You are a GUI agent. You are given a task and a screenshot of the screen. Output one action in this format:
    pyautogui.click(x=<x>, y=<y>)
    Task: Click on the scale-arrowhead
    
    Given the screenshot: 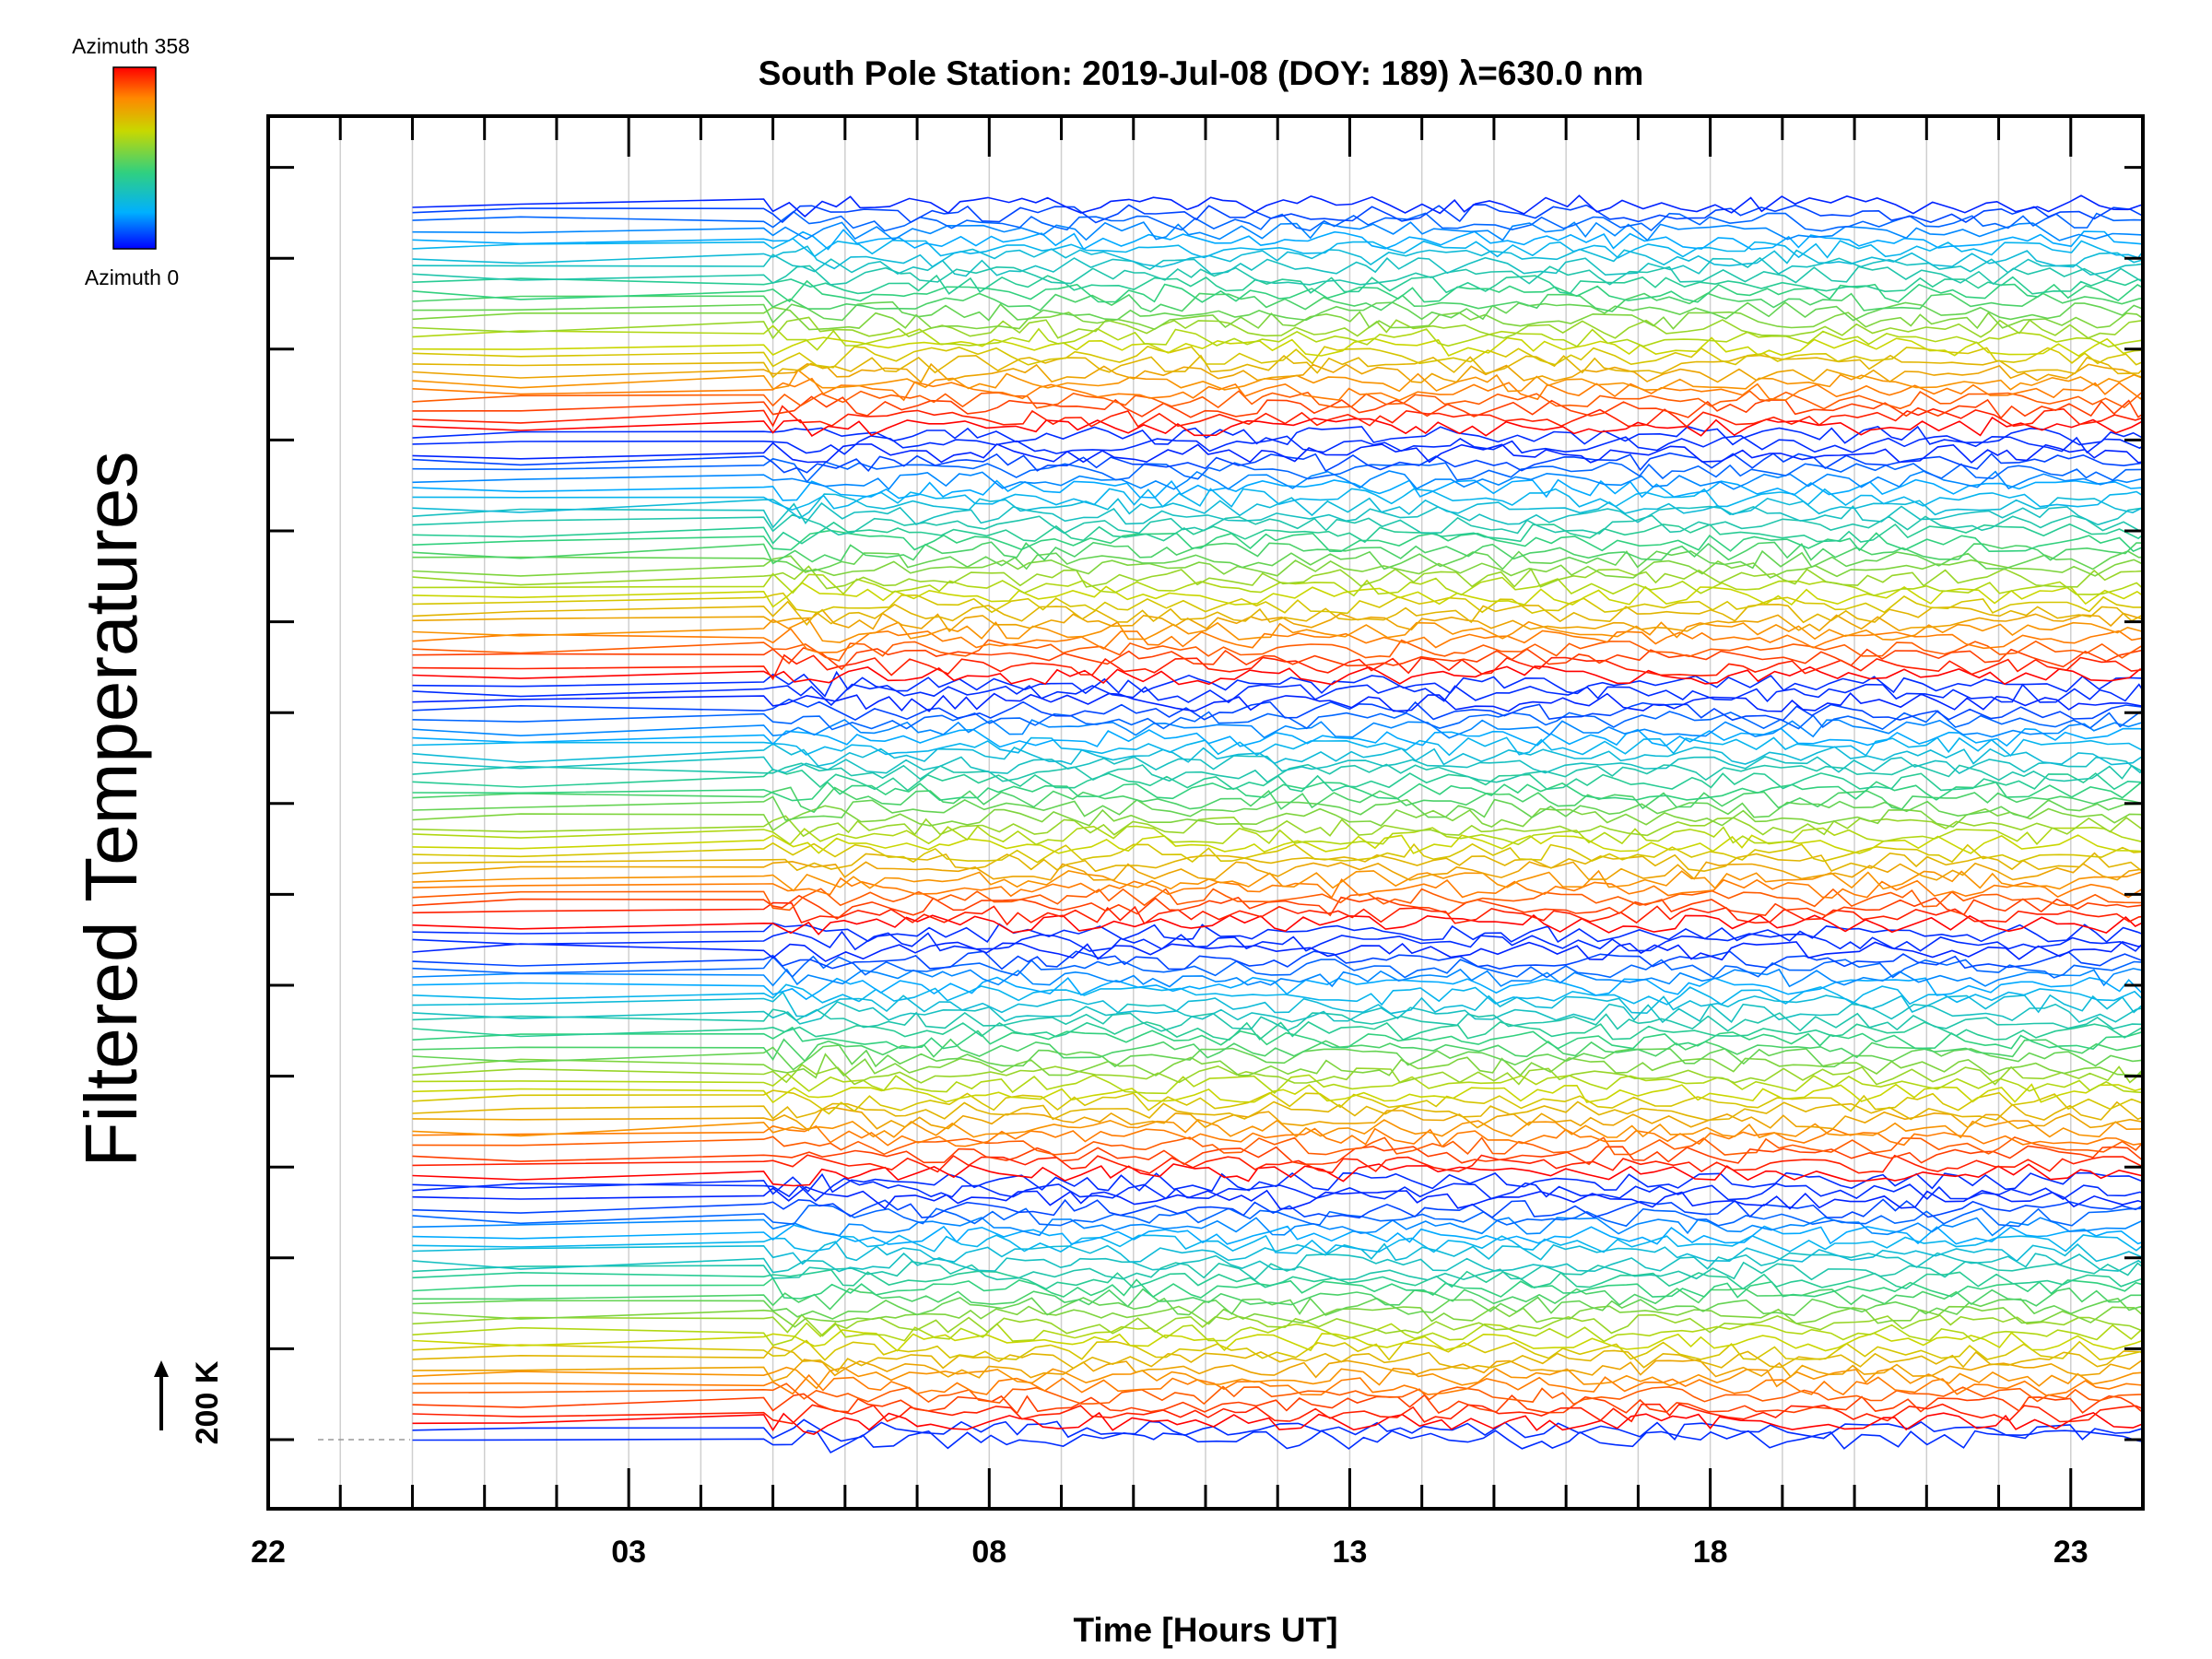 What is the action you would take?
    pyautogui.click(x=161, y=1368)
    